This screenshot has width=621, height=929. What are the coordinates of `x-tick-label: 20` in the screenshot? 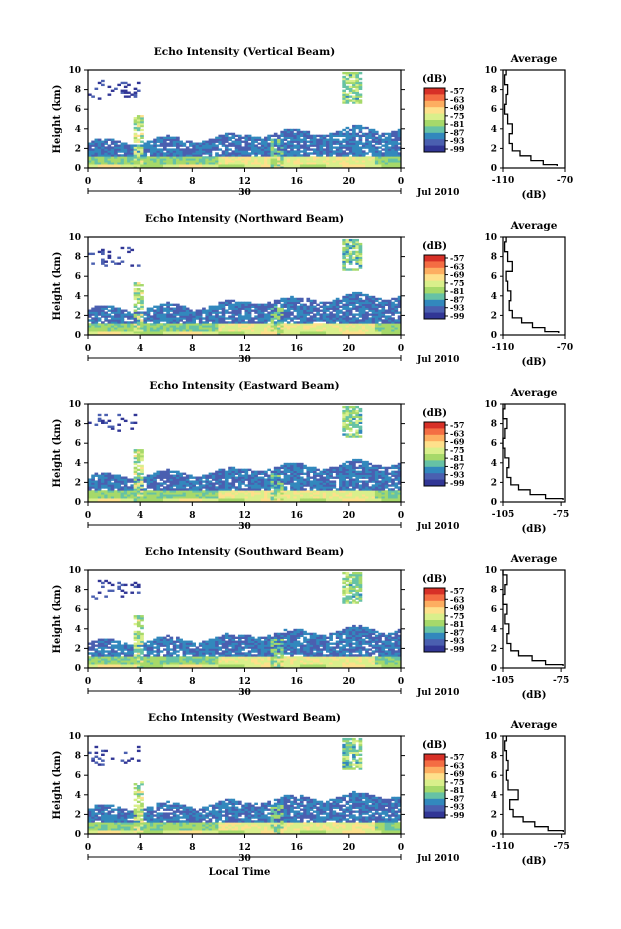 It's located at (349, 349).